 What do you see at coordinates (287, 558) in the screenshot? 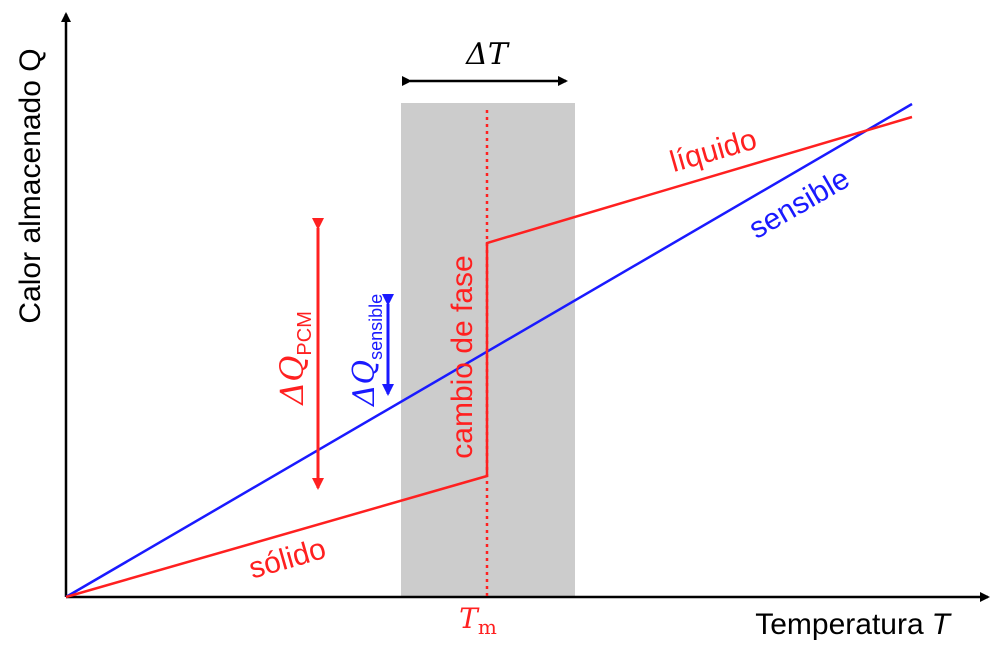
I see `solid-label: sólido` at bounding box center [287, 558].